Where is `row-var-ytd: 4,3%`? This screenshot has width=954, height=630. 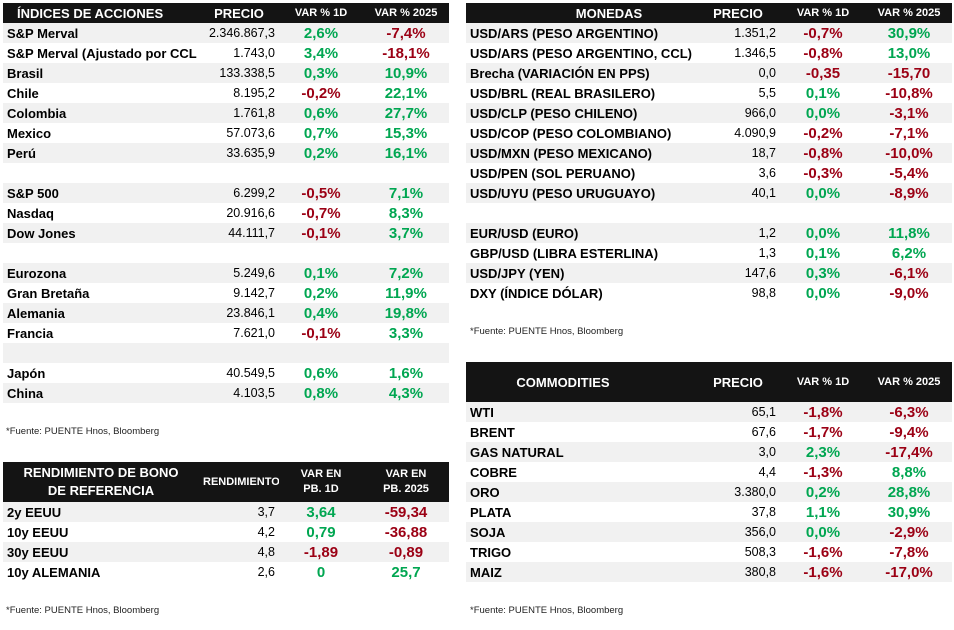 row-var-ytd: 4,3% is located at coordinates (406, 393).